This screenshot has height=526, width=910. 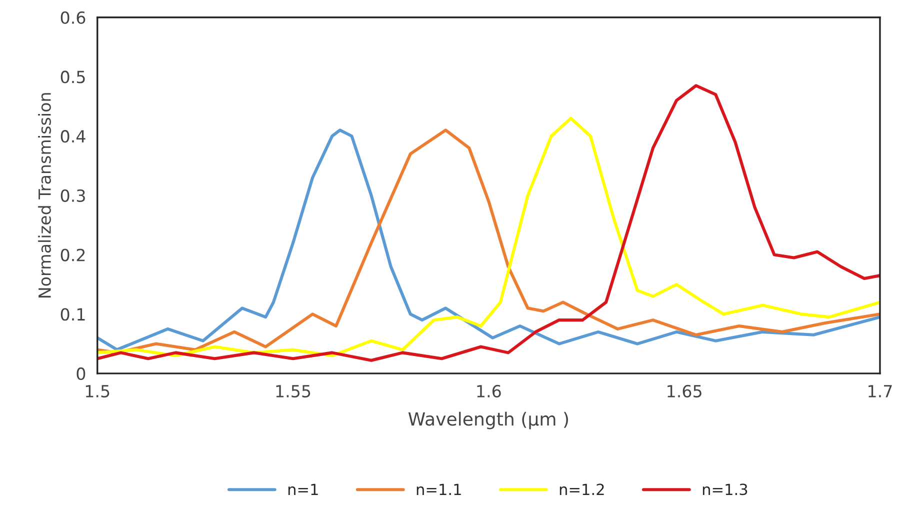 What do you see at coordinates (488, 421) in the screenshot?
I see `x-axis-title: Wavelength (μm )` at bounding box center [488, 421].